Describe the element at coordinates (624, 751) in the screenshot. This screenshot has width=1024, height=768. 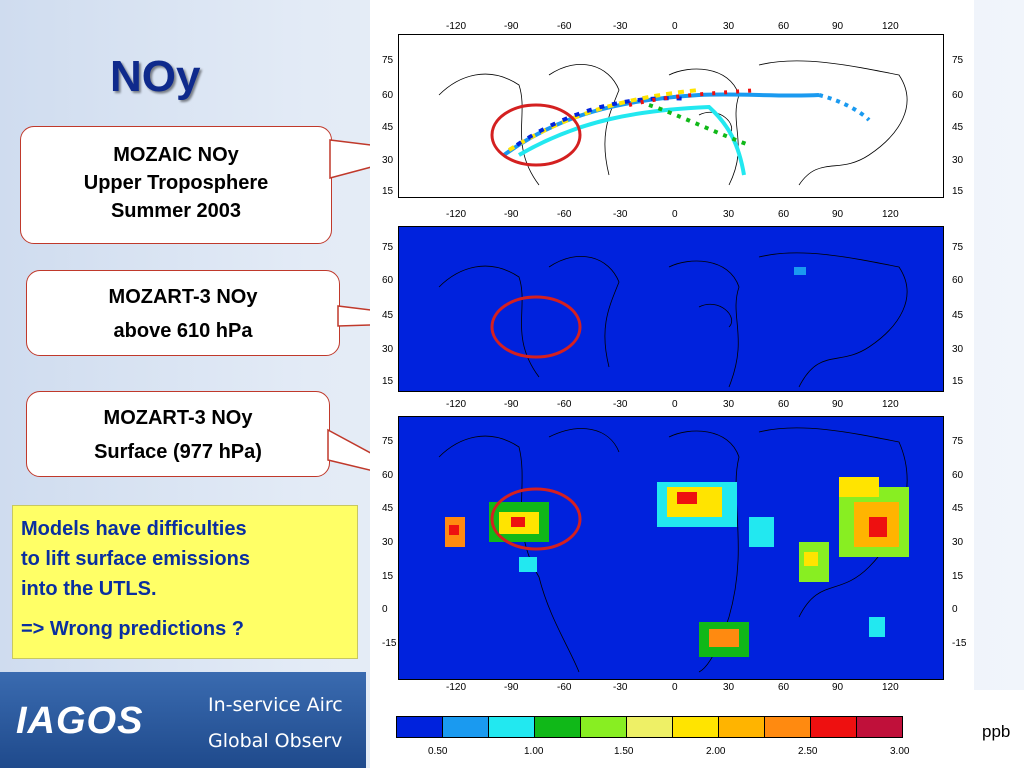
I see `colorbar-label: 1.50` at that location.